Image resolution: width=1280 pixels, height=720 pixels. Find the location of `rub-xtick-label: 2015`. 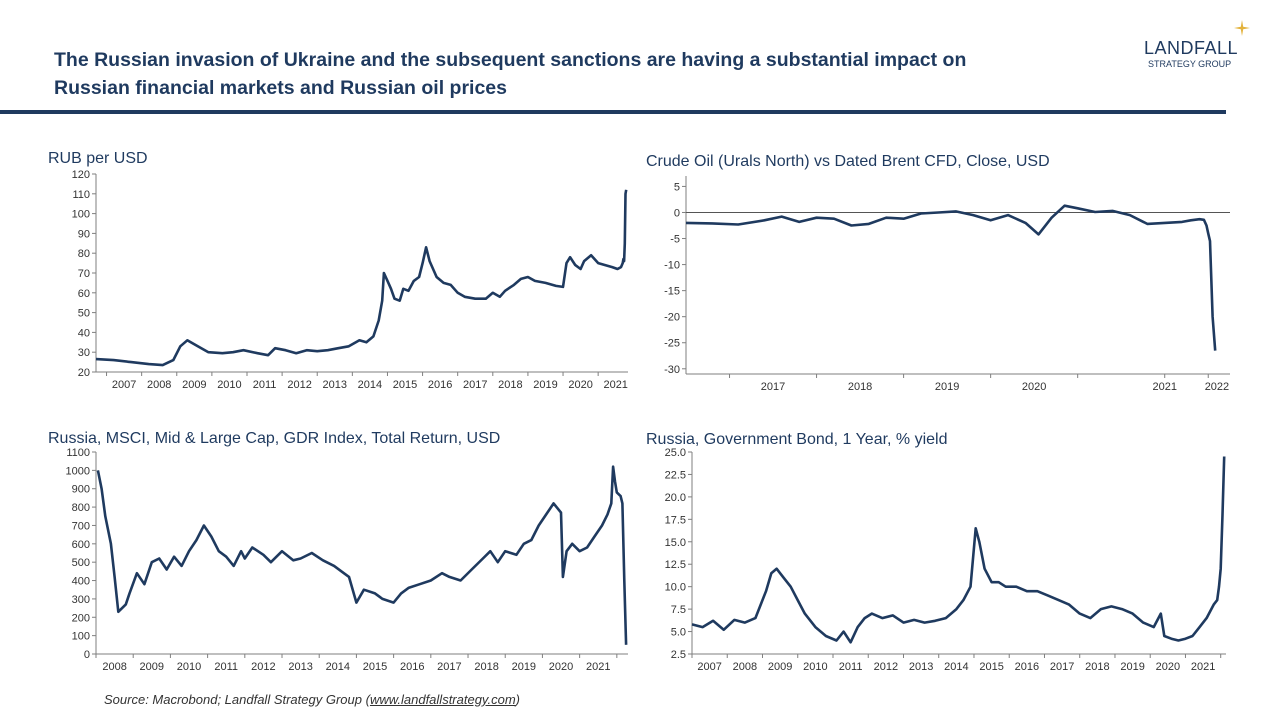

rub-xtick-label: 2015 is located at coordinates (405, 385).